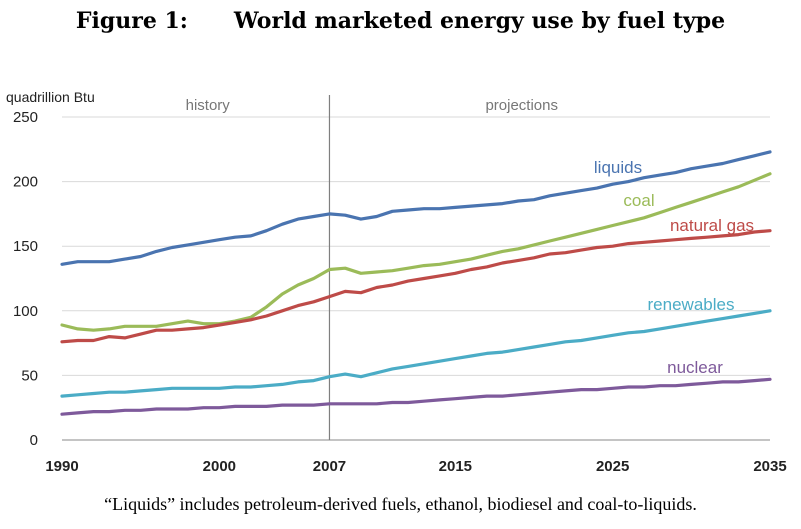  I want to click on y-axis-label: quadrillion Btu, so click(50, 97).